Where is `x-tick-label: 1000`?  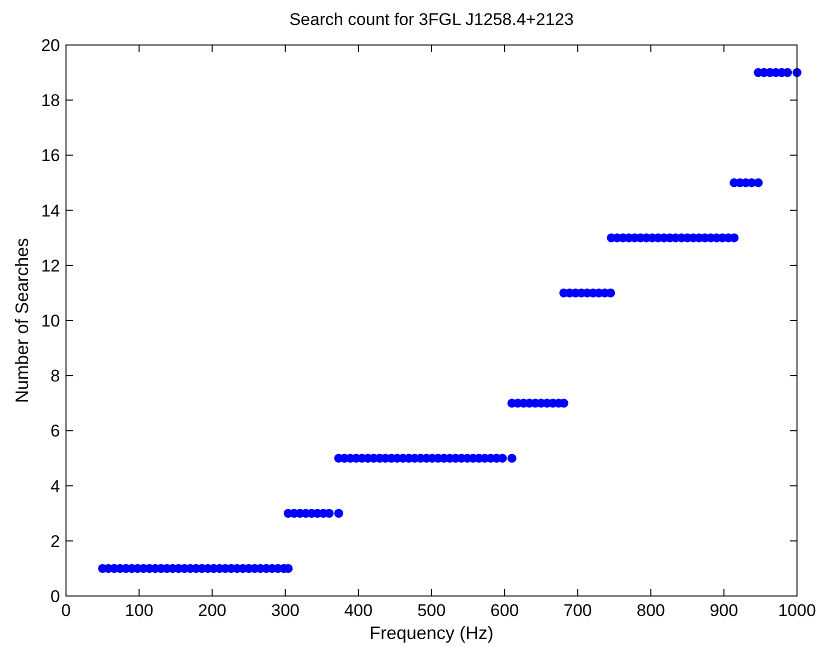 x-tick-label: 1000 is located at coordinates (797, 610).